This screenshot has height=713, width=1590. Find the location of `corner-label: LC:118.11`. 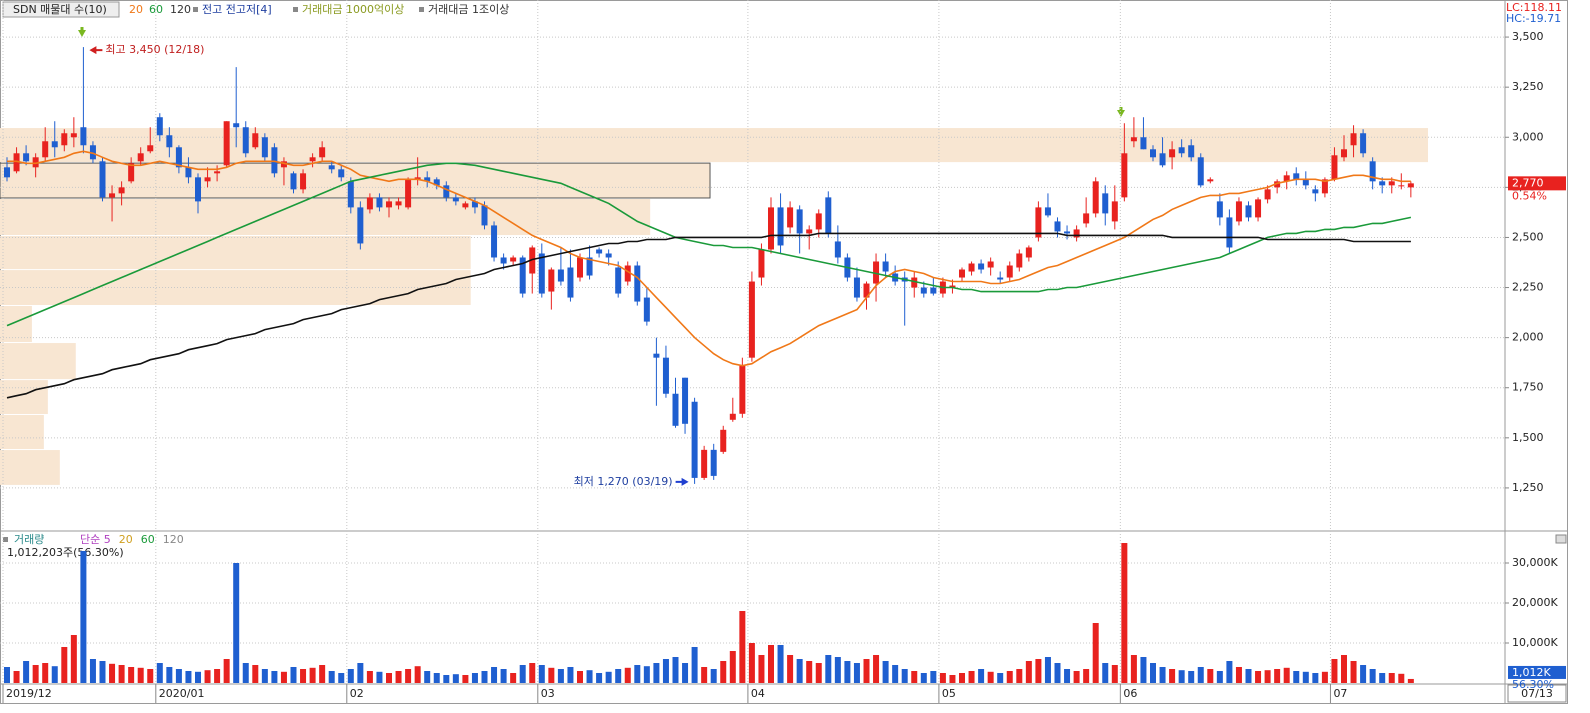

corner-label: LC:118.11 is located at coordinates (1534, 7).